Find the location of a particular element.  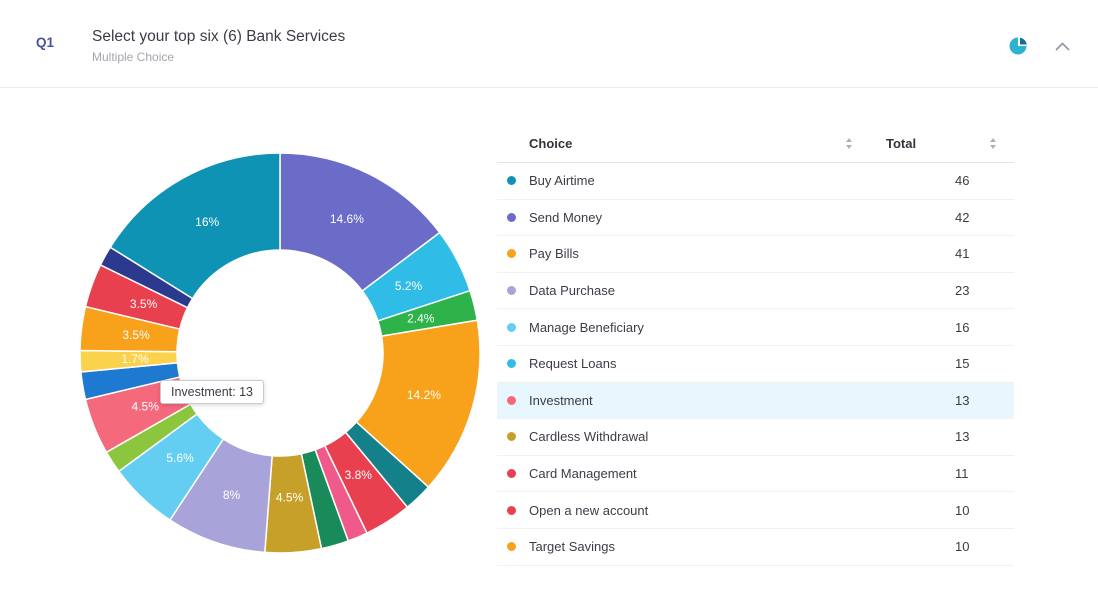

choice-total: 46 is located at coordinates (962, 181).